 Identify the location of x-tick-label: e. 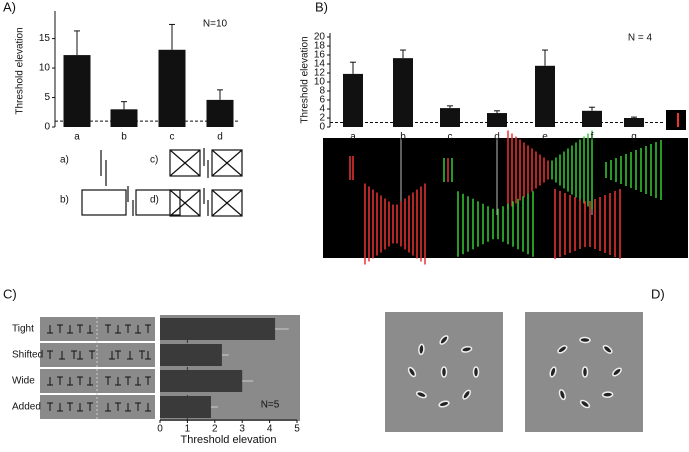
(545, 137).